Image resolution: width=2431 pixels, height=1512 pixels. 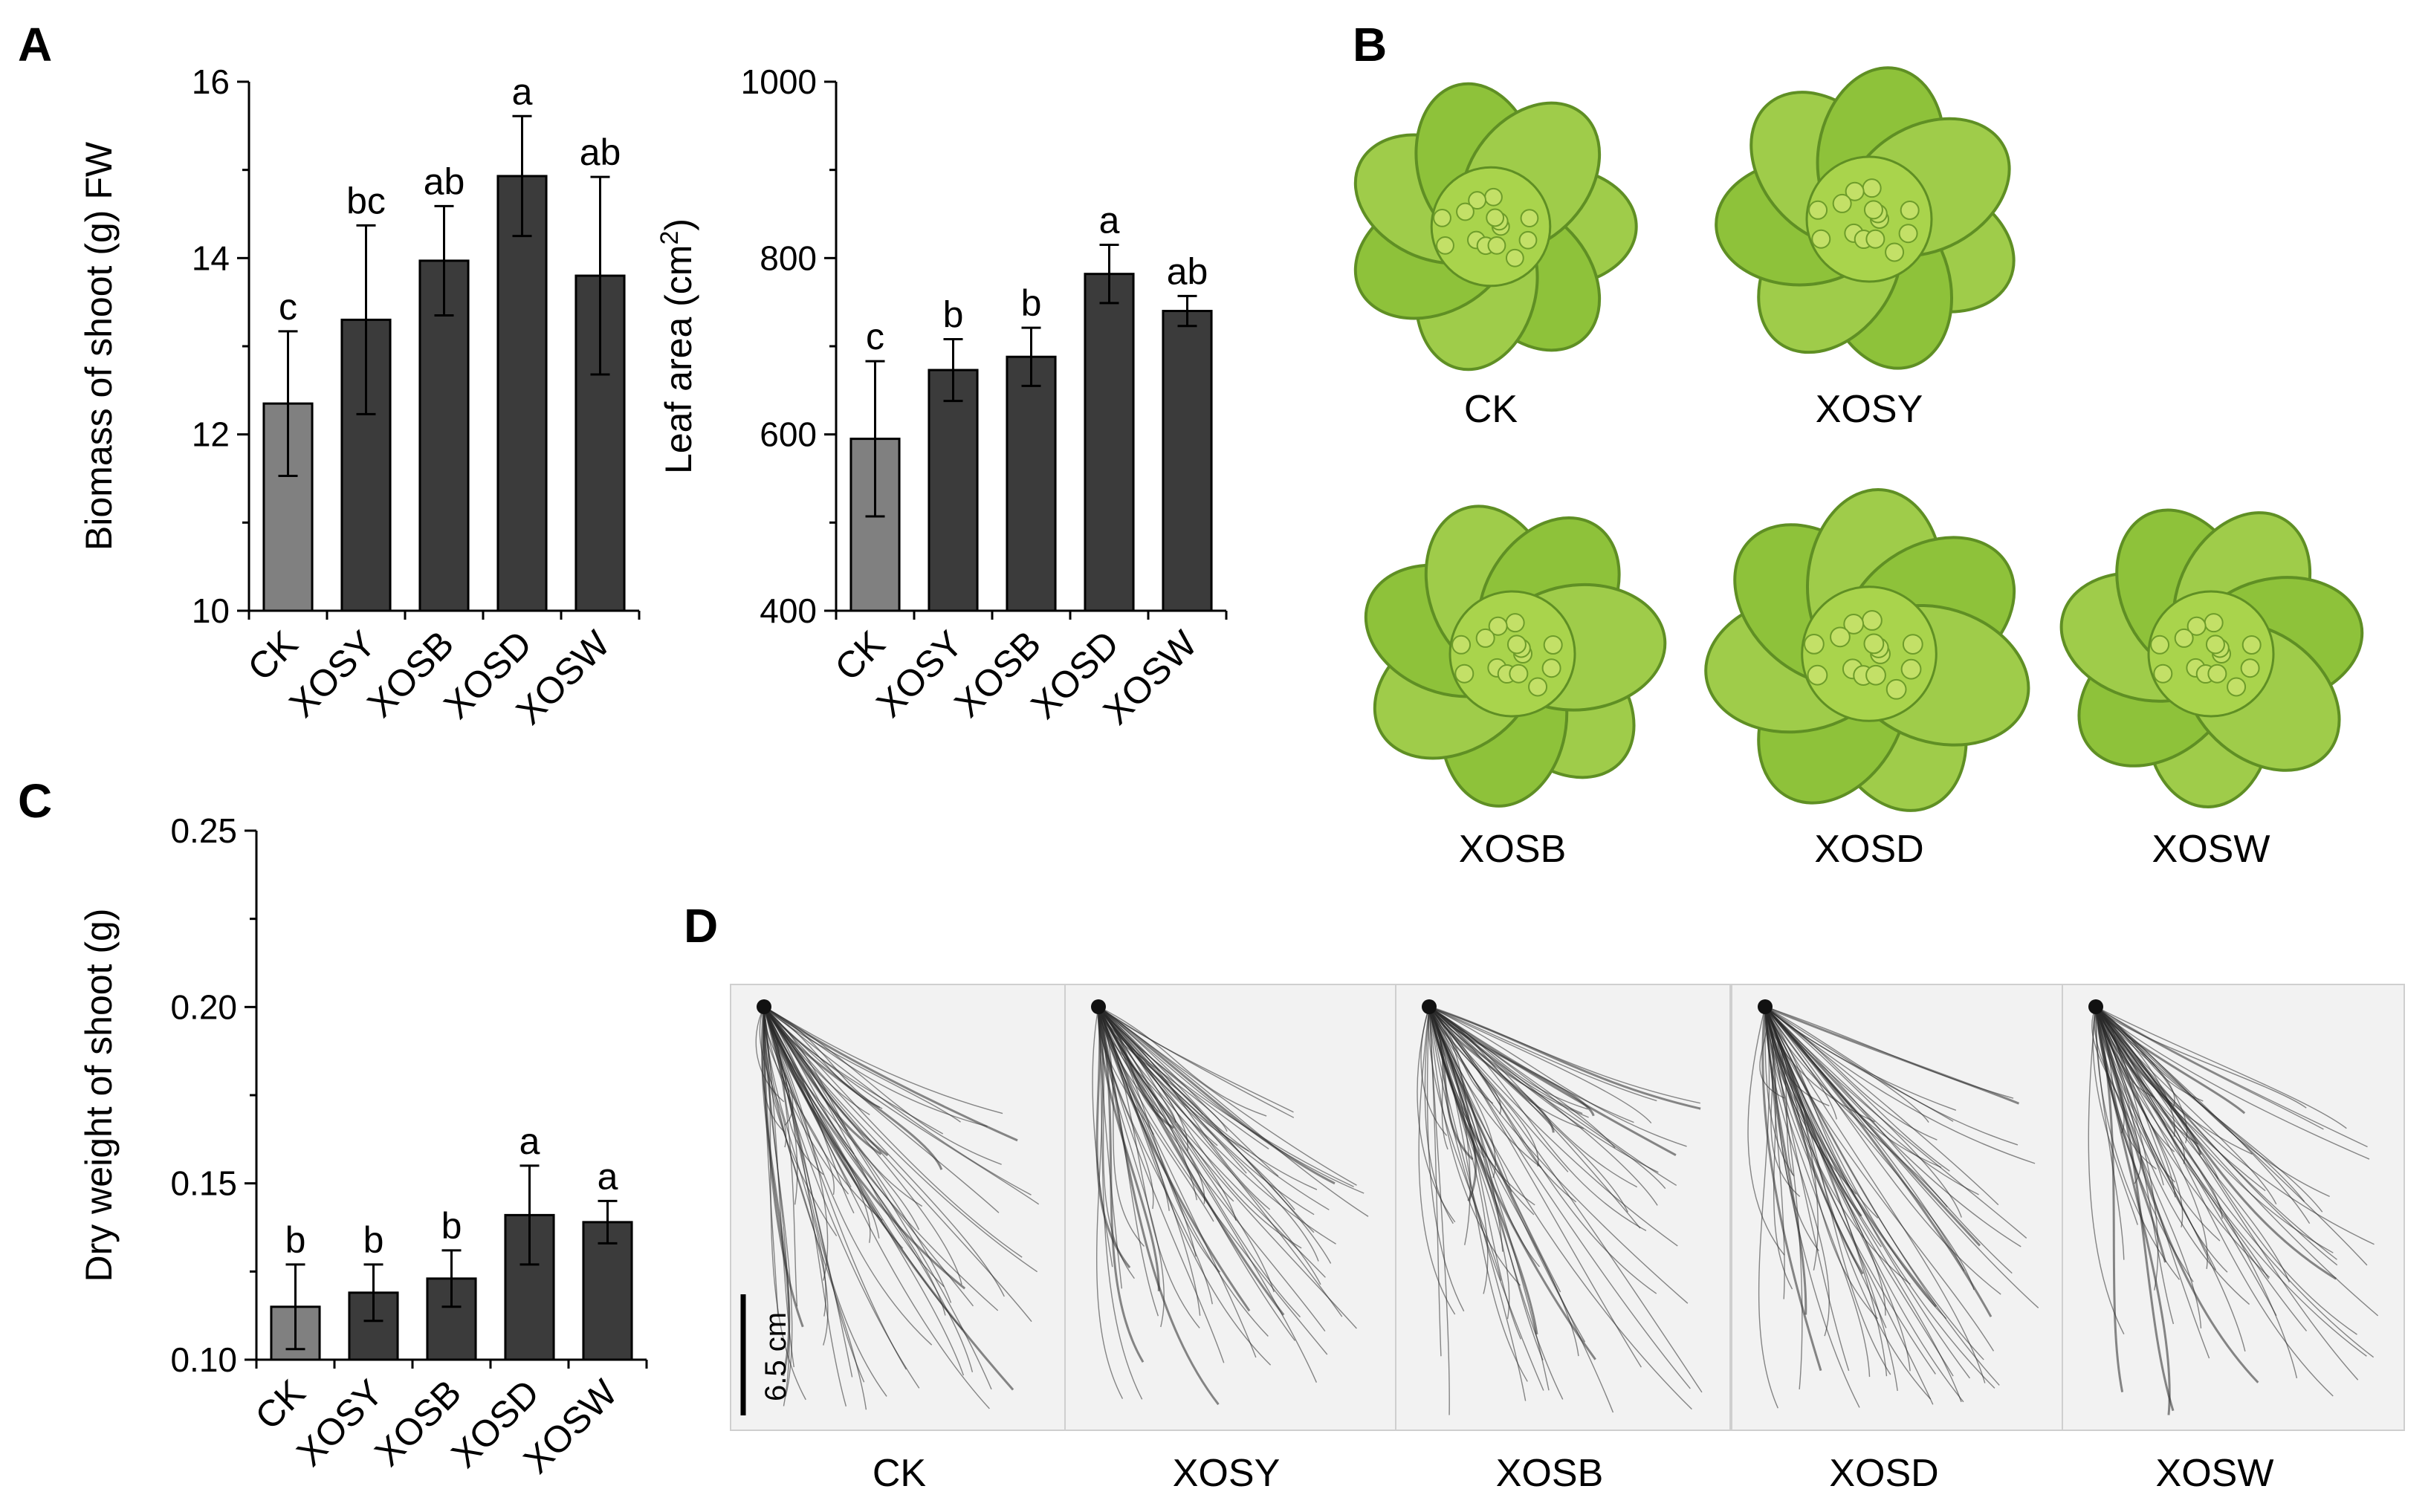 I want to click on leafarea-sig-xosw: ab, so click(x=1187, y=271).